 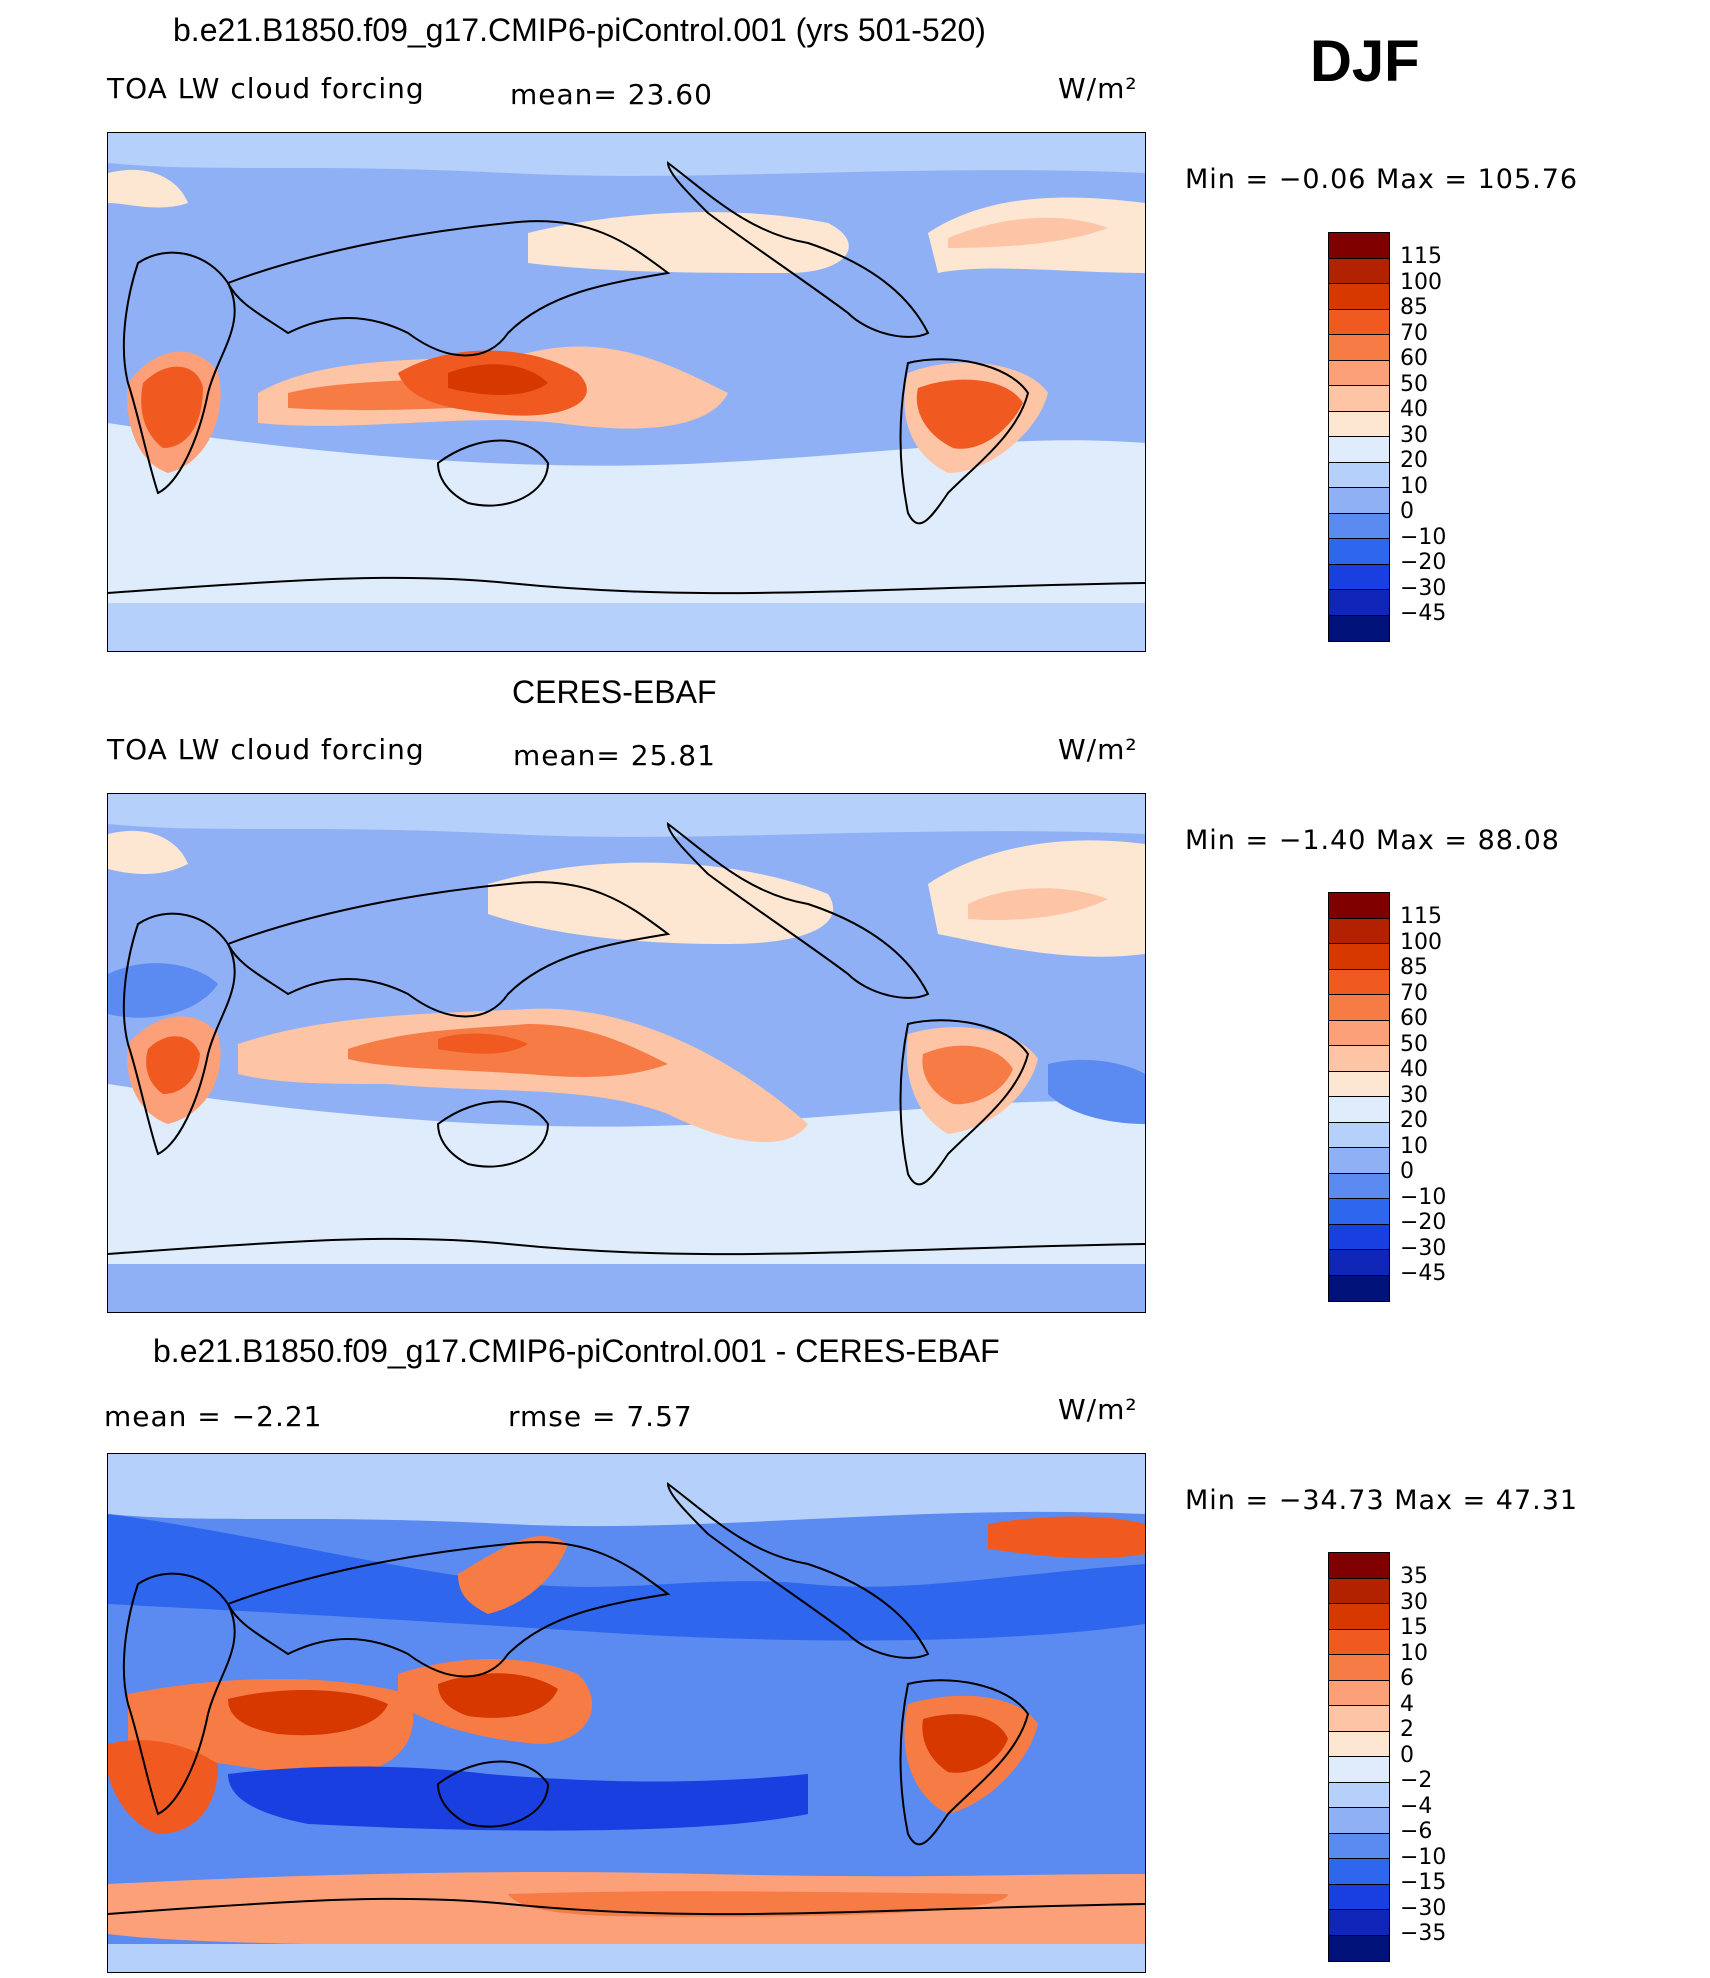 What do you see at coordinates (1407, 1729) in the screenshot?
I see `colorbar-tick-label: 2` at bounding box center [1407, 1729].